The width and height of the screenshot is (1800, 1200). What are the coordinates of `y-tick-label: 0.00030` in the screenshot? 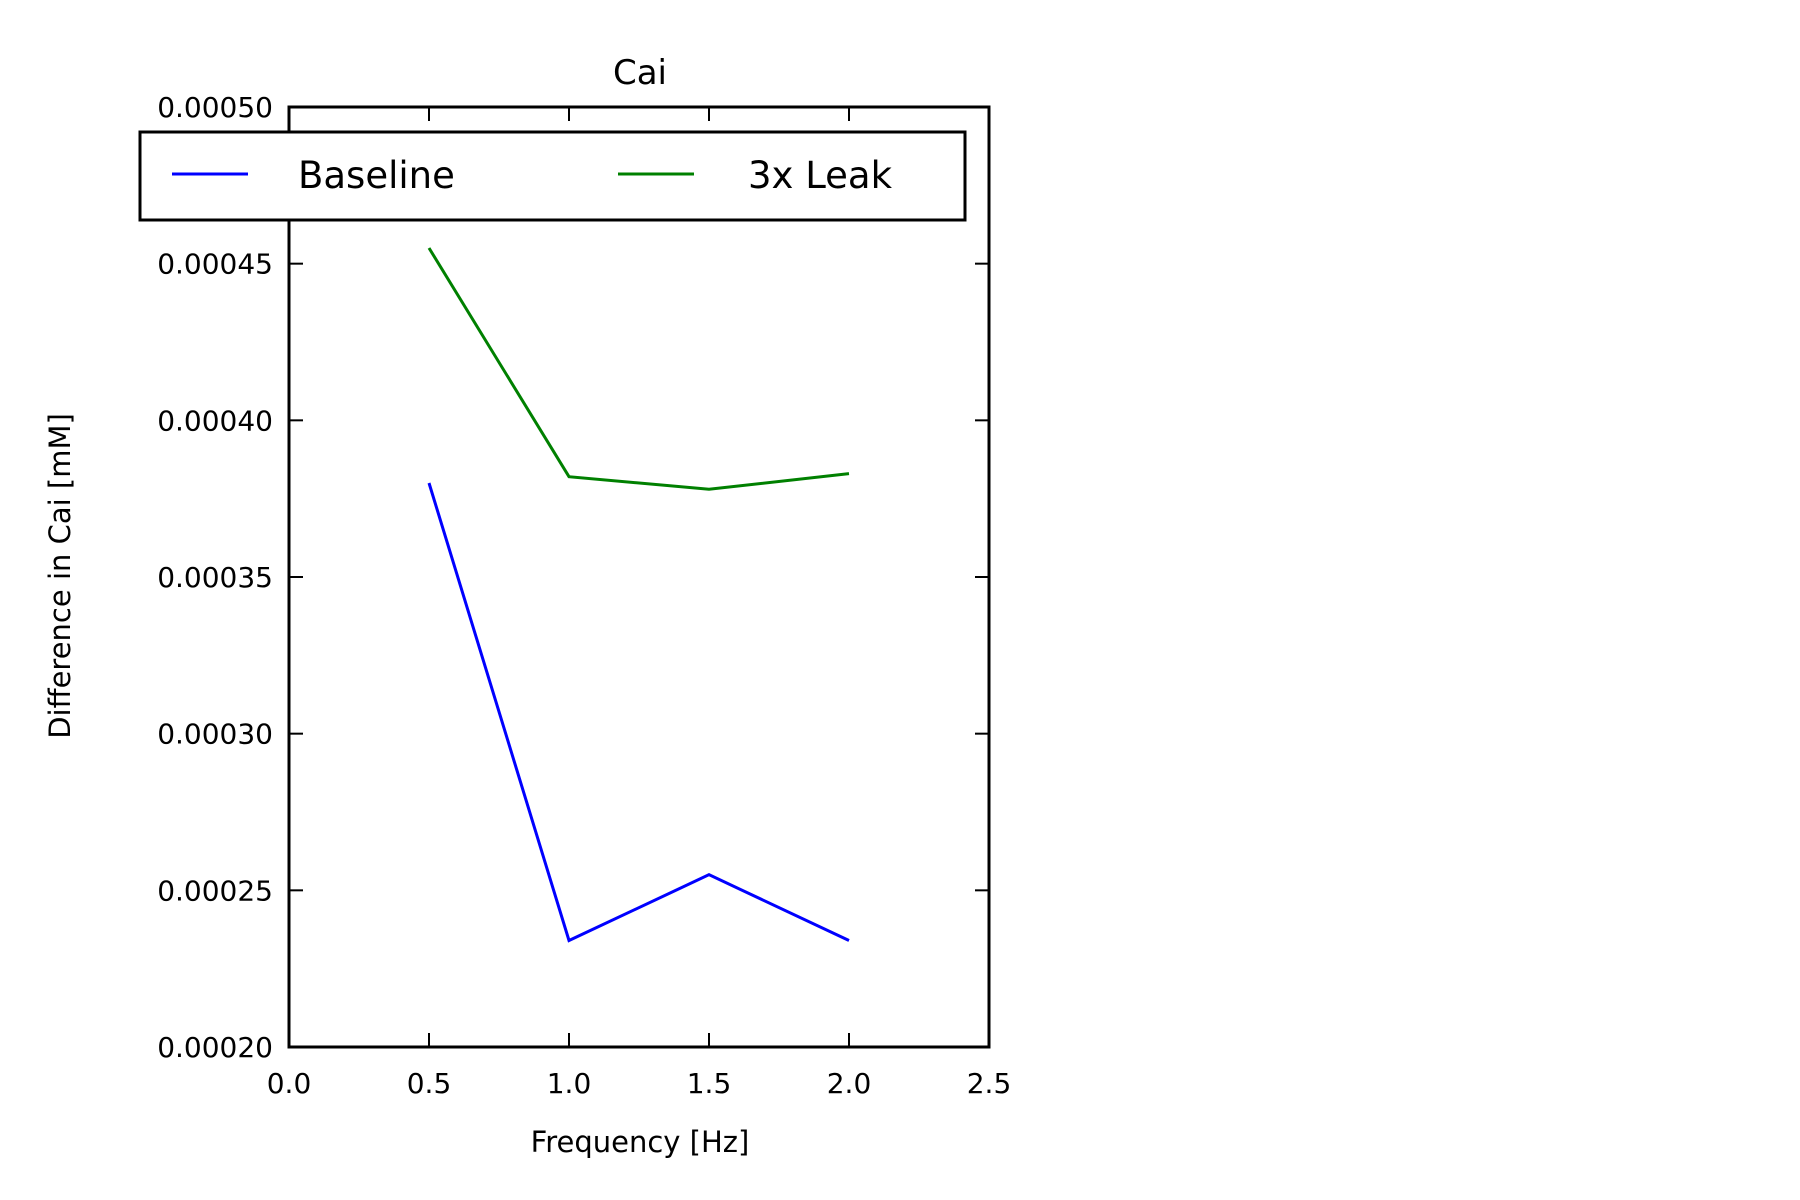 It's located at (215, 734).